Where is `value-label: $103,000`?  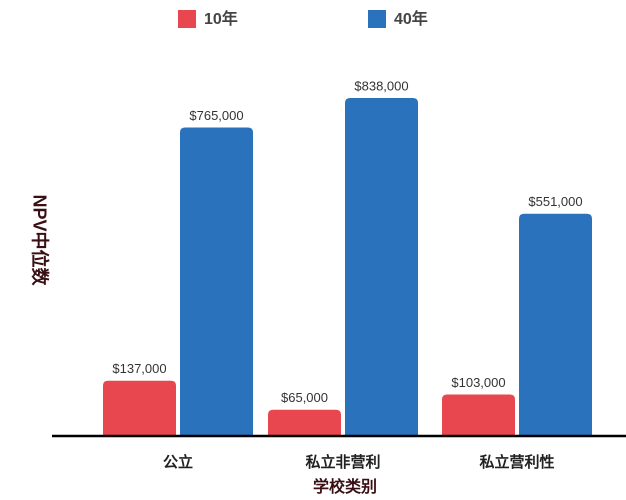
value-label: $103,000 is located at coordinates (478, 382).